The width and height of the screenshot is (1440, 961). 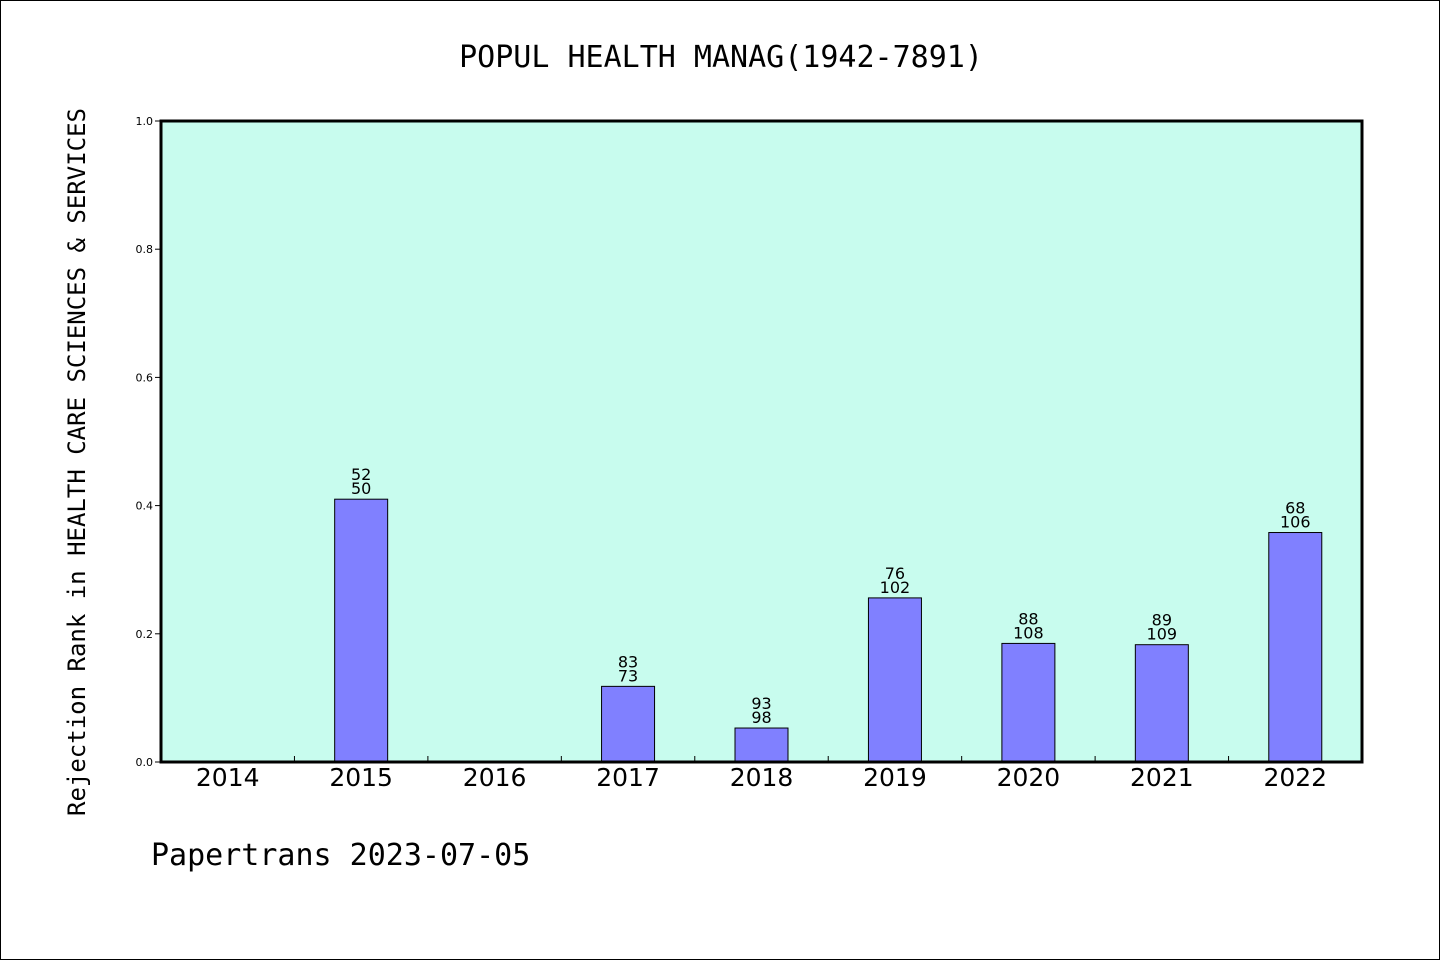 I want to click on footer-credit: Papertrans 2023-07-05, so click(x=340, y=855).